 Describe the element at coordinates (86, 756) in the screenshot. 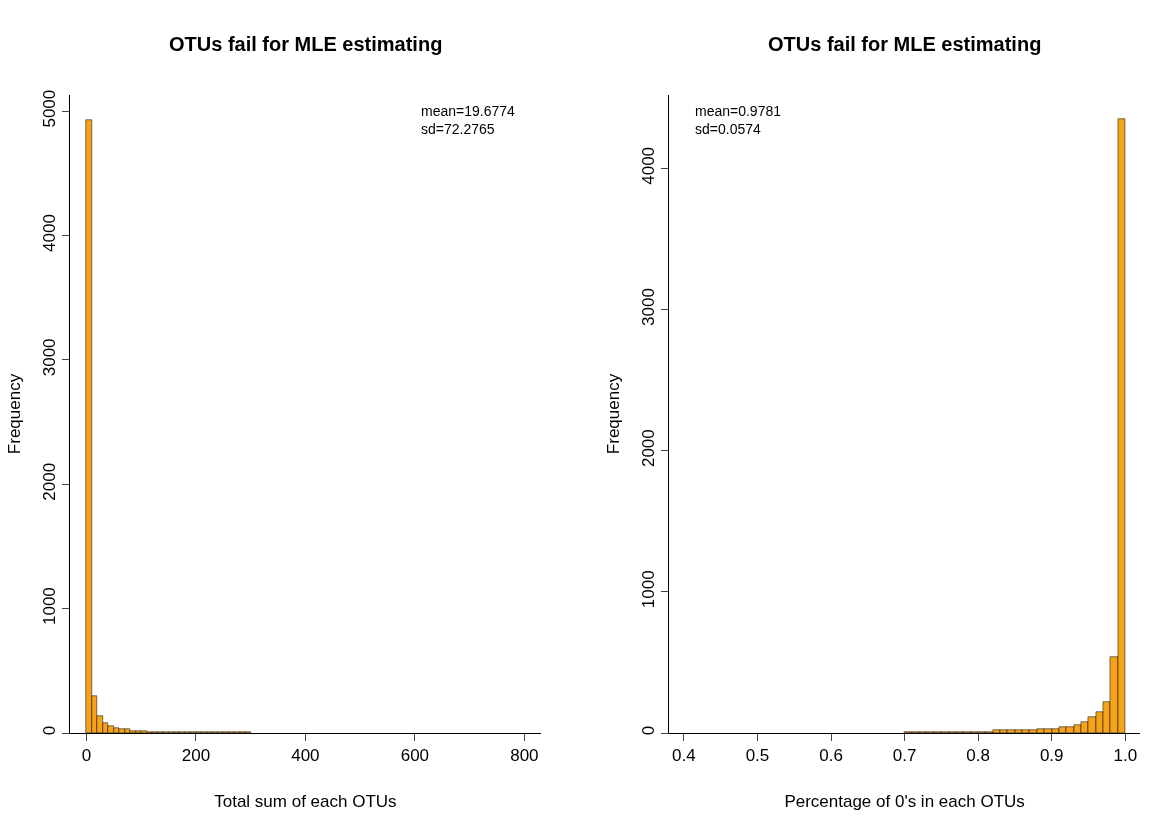

I see `x-tick-label: 0` at that location.